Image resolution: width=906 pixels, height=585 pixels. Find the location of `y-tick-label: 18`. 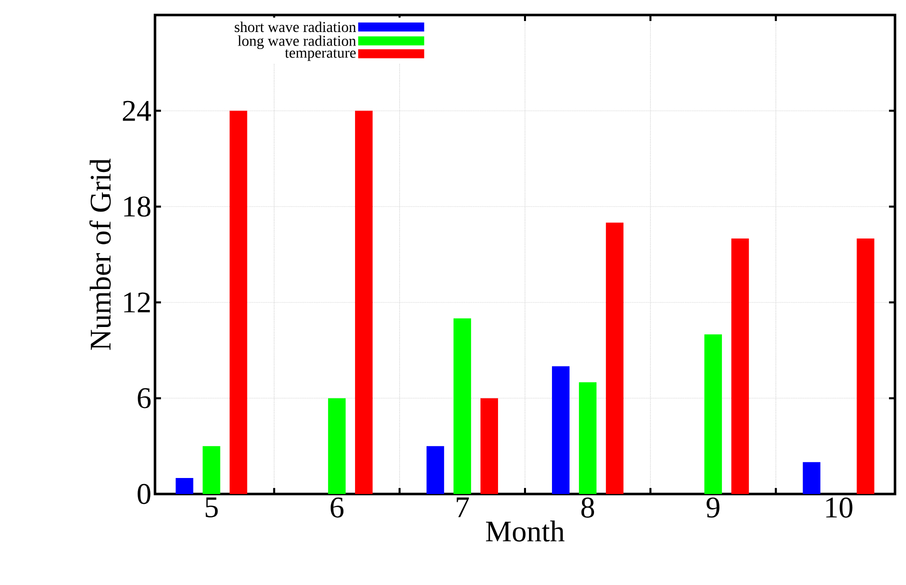

y-tick-label: 18 is located at coordinates (137, 206).